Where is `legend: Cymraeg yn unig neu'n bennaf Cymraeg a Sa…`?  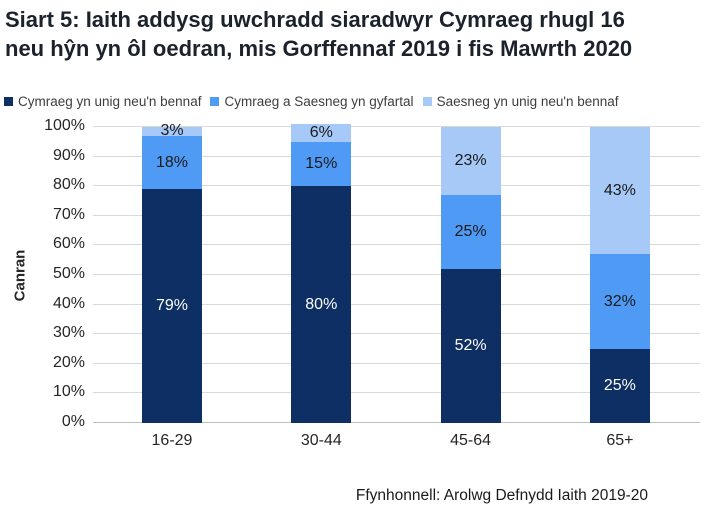
legend: Cymraeg yn unig neu'n bennaf Cymraeg a Sa… is located at coordinates (361, 101).